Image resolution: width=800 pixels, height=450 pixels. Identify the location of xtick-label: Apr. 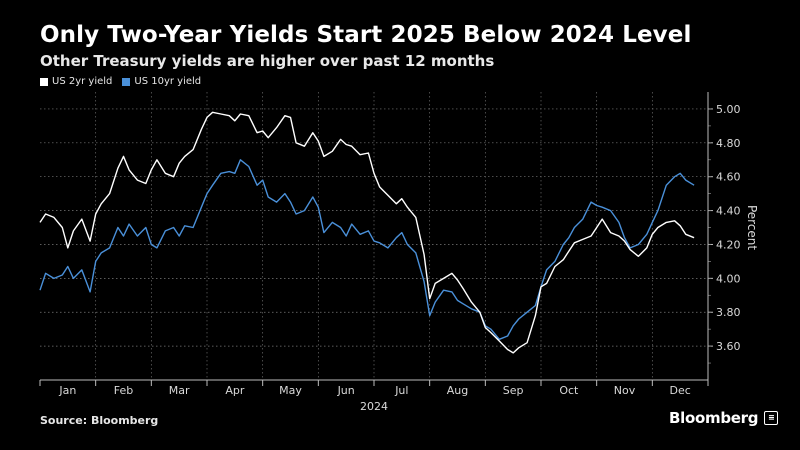
(235, 390).